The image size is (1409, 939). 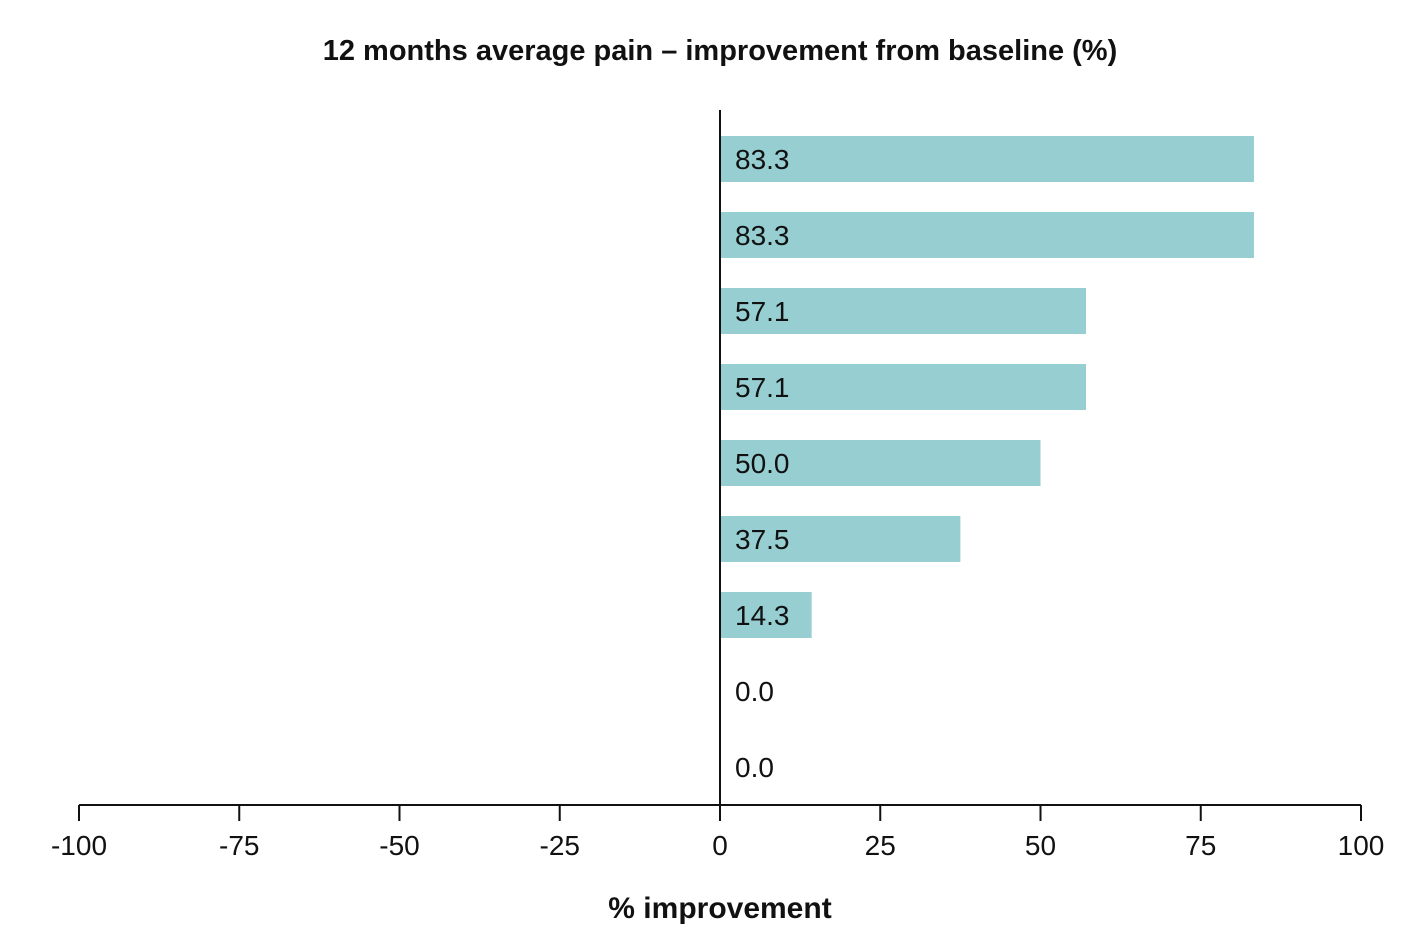 What do you see at coordinates (762, 615) in the screenshot?
I see `bar-value-label: 14.3` at bounding box center [762, 615].